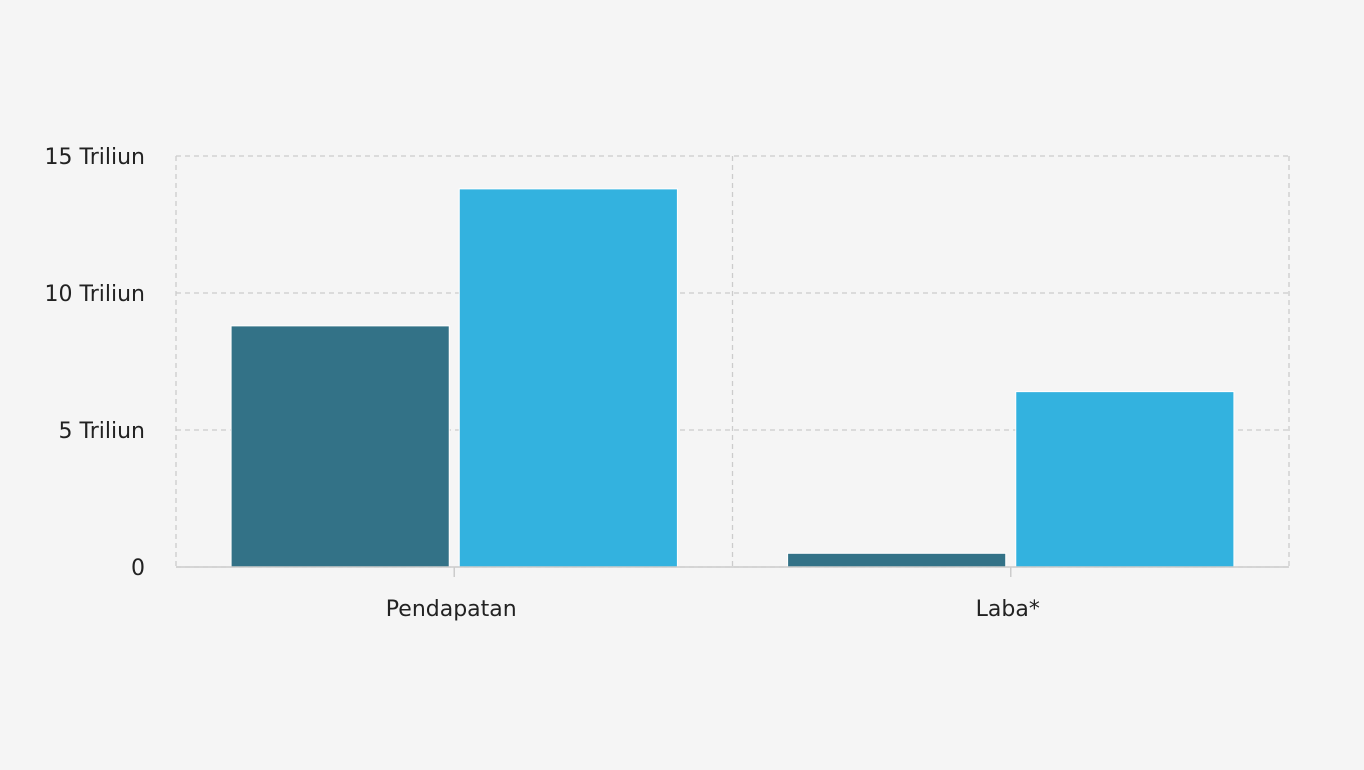 The image size is (1364, 770). I want to click on y-tick-label: 5 Triliun, so click(102, 431).